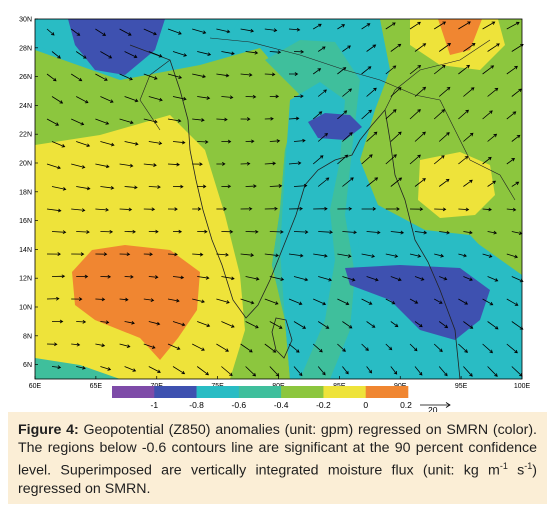  Describe the element at coordinates (27, 365) in the screenshot. I see `lat-tick-label: 6N` at that location.